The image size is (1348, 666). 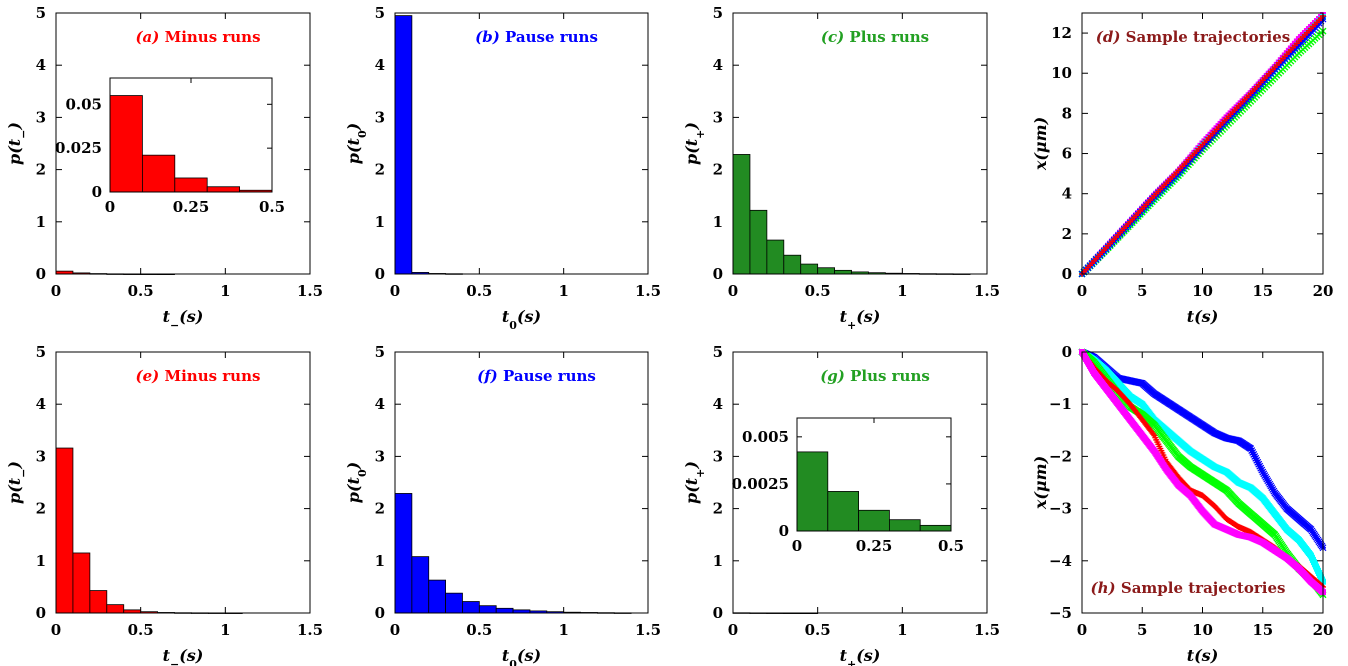 I want to click on y-axis-label-sub: +, so click(x=700, y=134).